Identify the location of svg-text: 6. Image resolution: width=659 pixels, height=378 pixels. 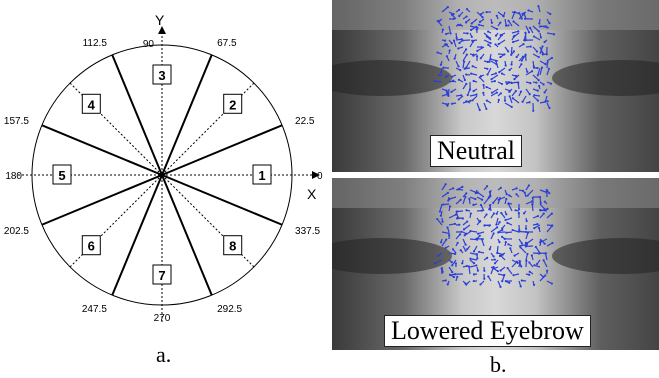
(91, 246).